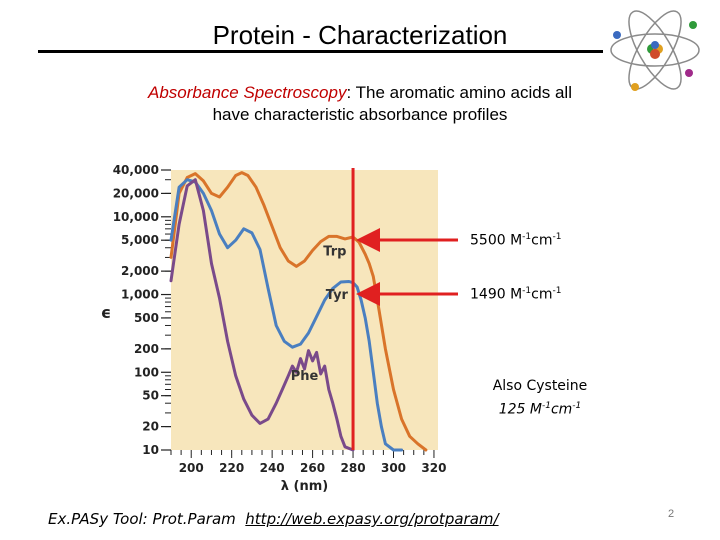 The width and height of the screenshot is (720, 540). I want to click on tyr-cm: cm, so click(542, 294).